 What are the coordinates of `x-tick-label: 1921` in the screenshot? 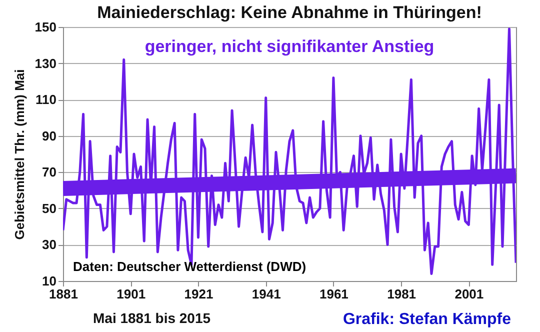 It's located at (199, 294).